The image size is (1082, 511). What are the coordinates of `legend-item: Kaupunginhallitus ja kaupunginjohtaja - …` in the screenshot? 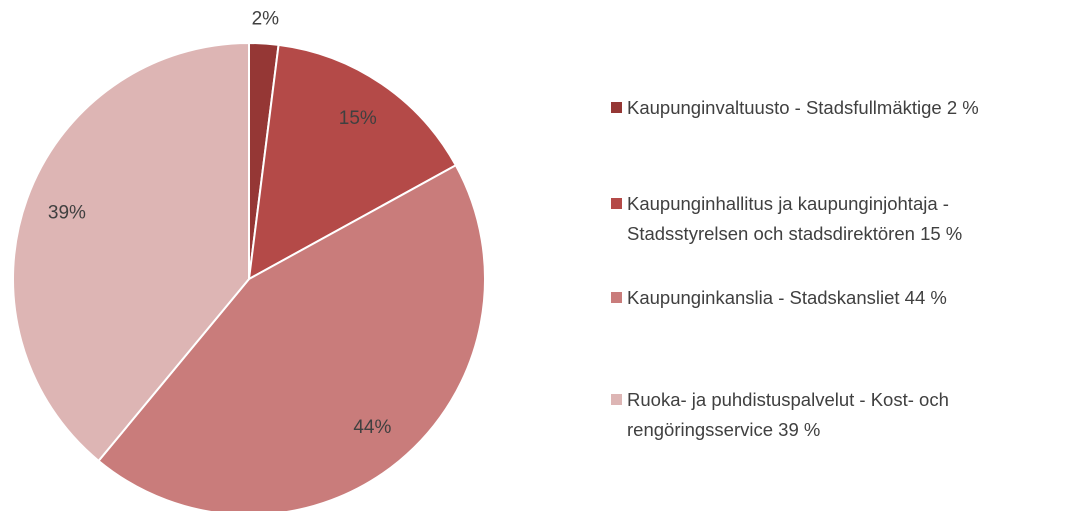 It's located at (841, 219).